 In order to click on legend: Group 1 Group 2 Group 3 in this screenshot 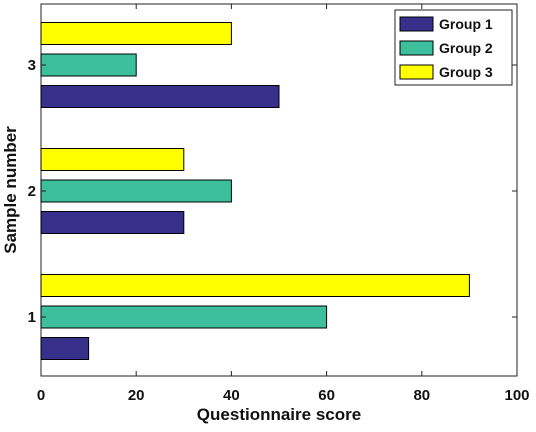, I will do `click(453, 47)`.